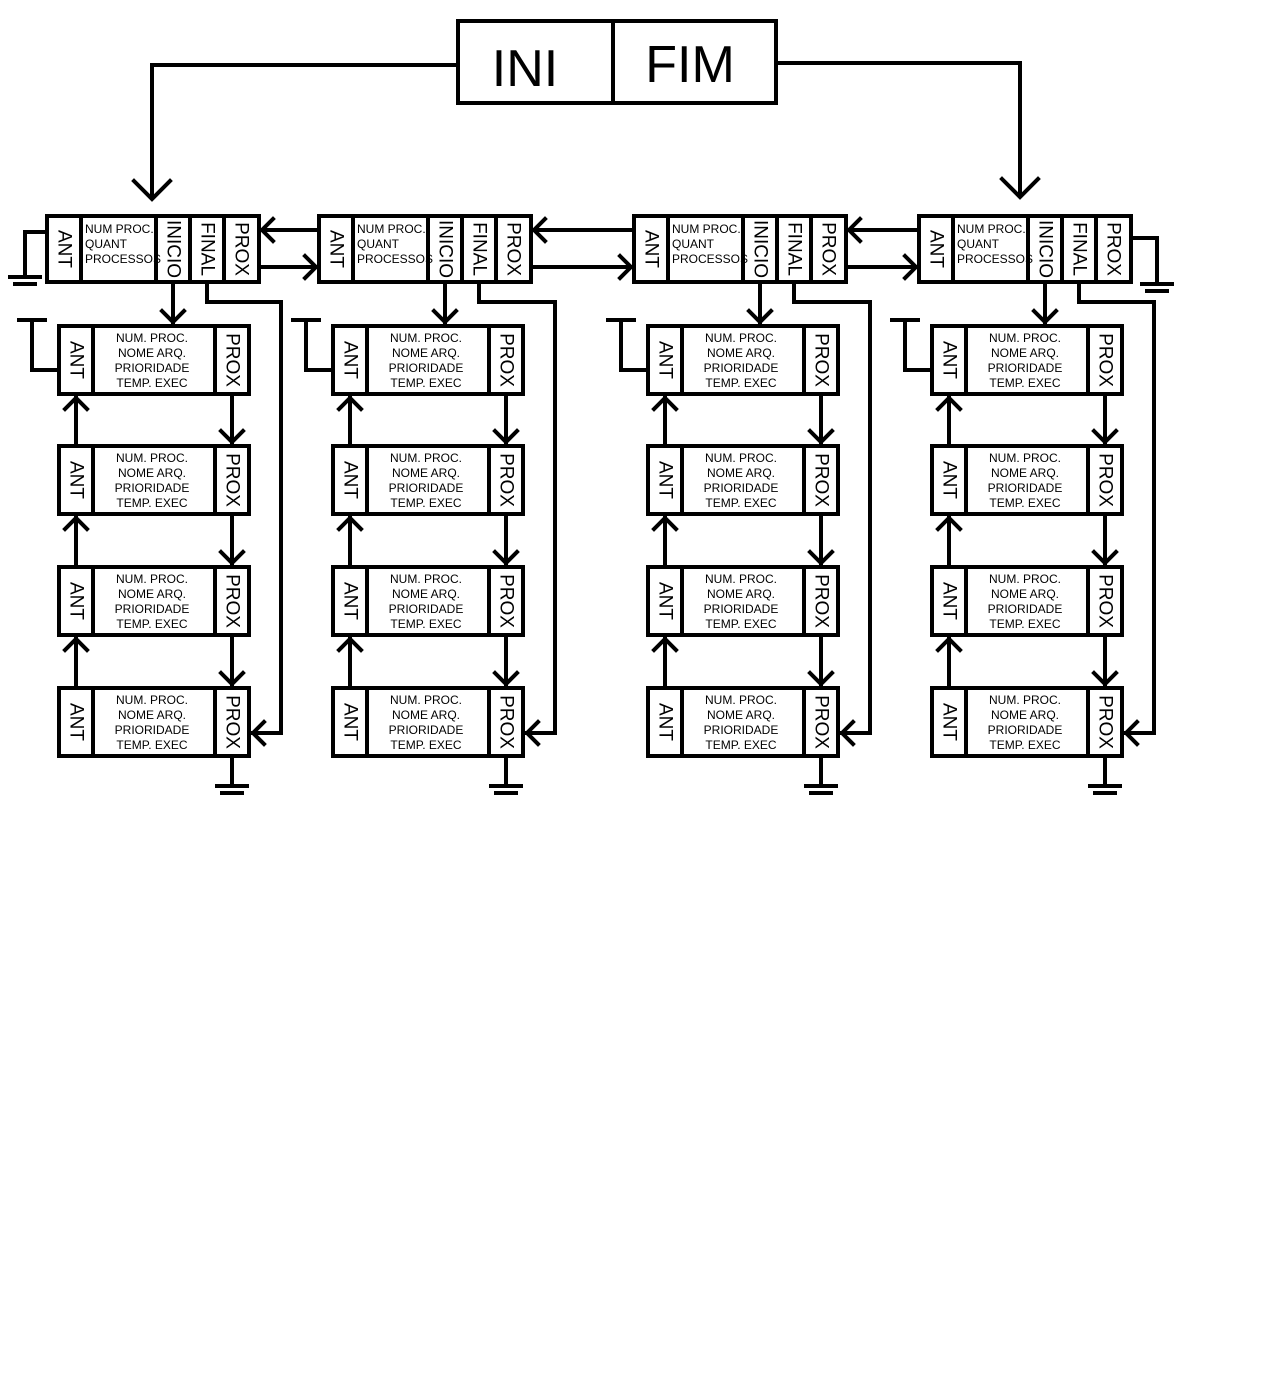 This screenshot has height=1394, width=1274. Describe the element at coordinates (617, 62) in the screenshot. I see `control-node: INI FIM` at that location.